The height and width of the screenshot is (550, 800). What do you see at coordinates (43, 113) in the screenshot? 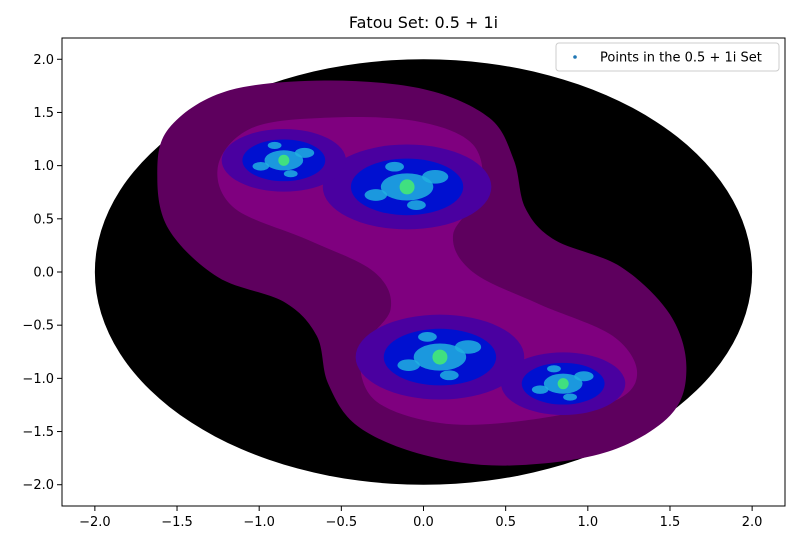
I see `y-tick-label: 1.5` at bounding box center [43, 113].